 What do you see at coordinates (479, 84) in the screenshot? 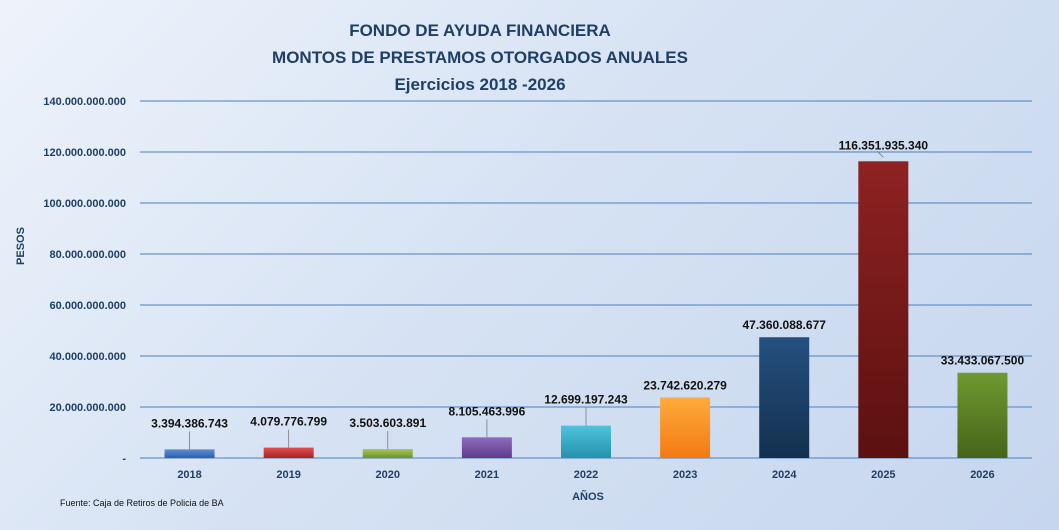
I see `chart-title-line-3: Ejercicios 2018 -2026` at bounding box center [479, 84].